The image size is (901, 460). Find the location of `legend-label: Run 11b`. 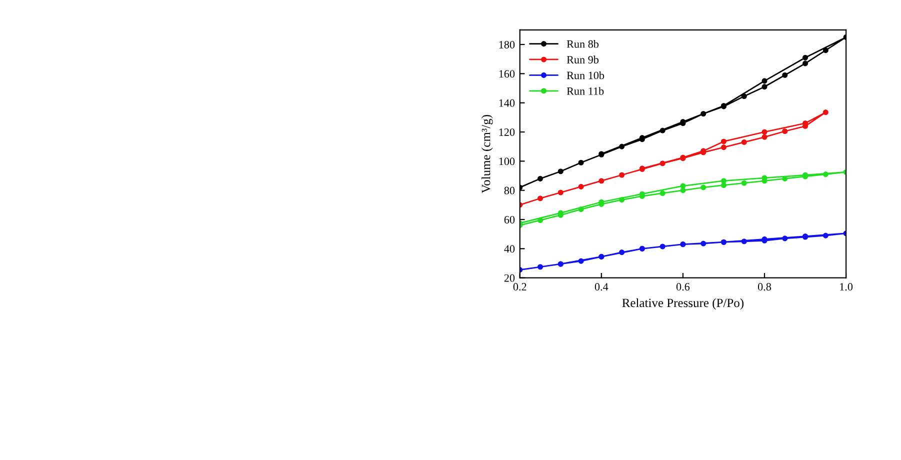

legend-label: Run 11b is located at coordinates (585, 91).